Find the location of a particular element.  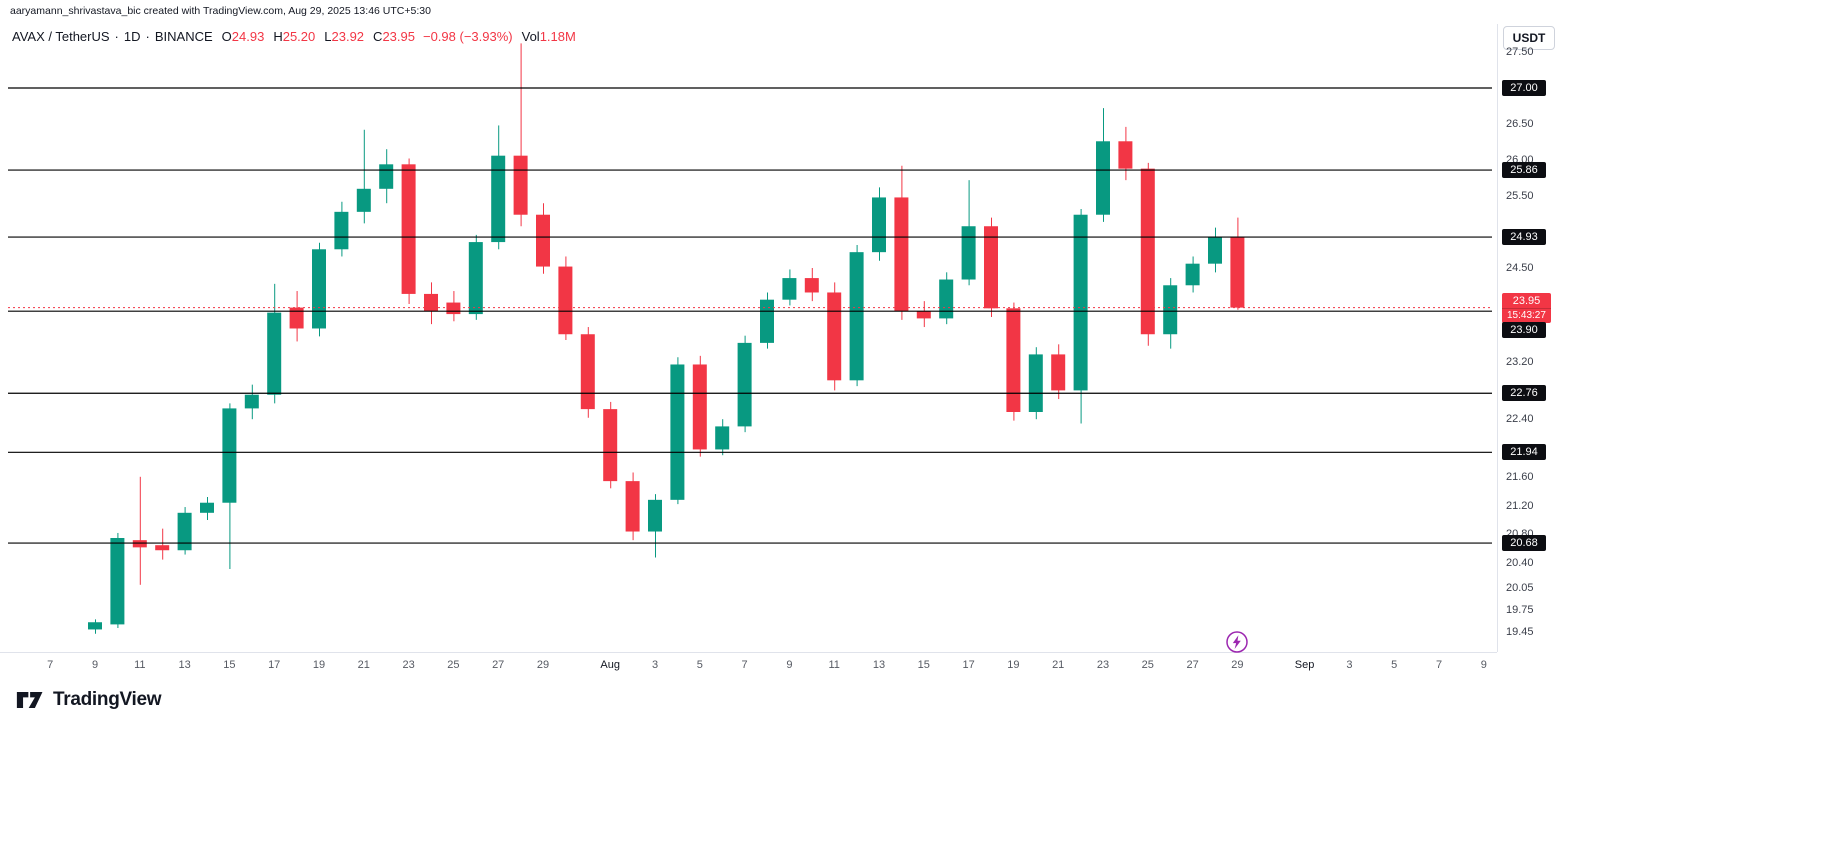

ohlc-close: C23.95 is located at coordinates (394, 36).